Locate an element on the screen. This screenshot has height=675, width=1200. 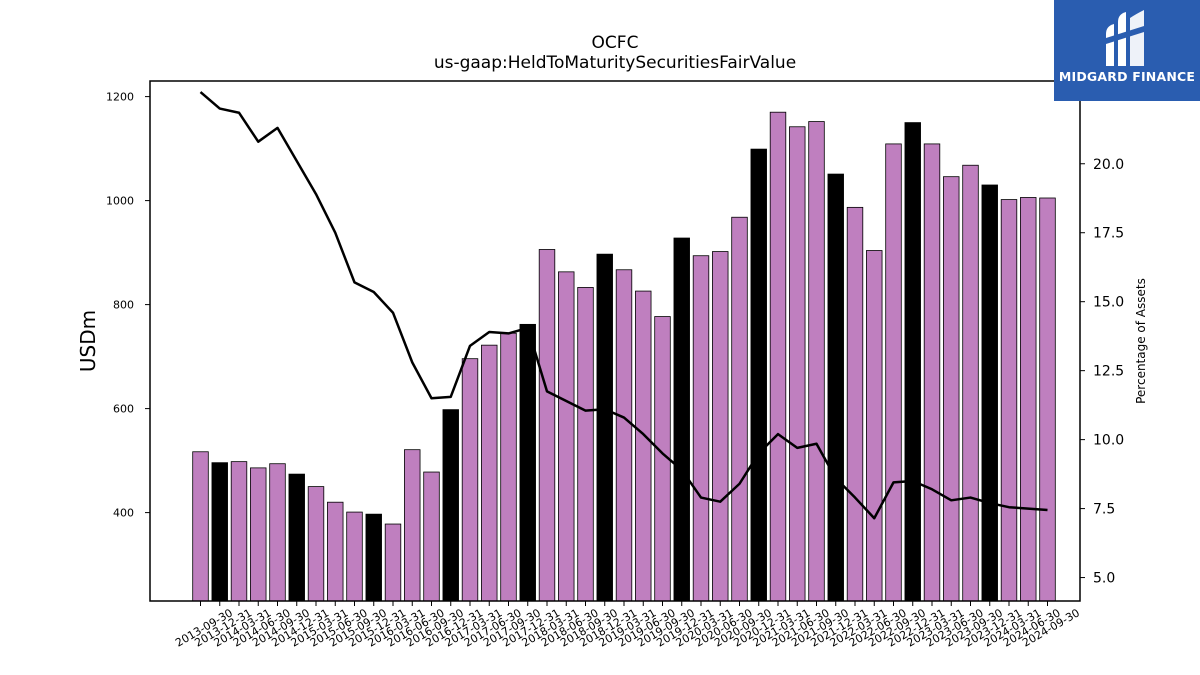
y2-tick-label: 7.5 is located at coordinates (1104, 510).